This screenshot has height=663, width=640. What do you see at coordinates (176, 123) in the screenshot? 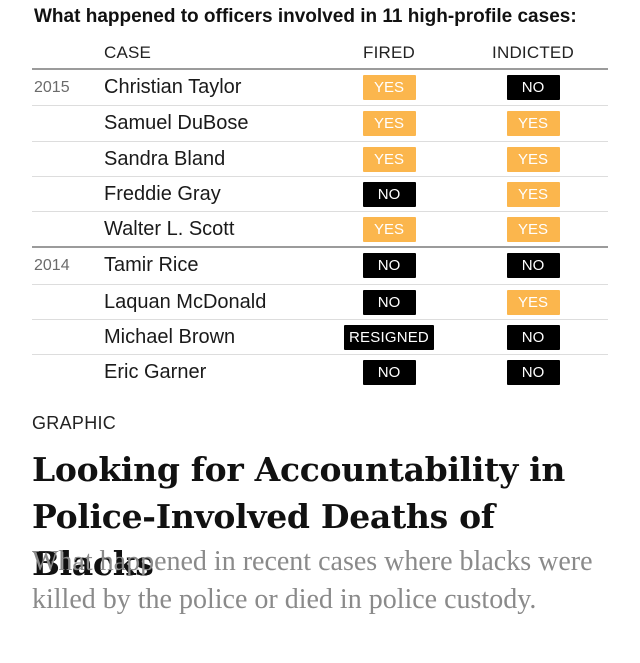
I see `case-name: Samuel DuBose` at bounding box center [176, 123].